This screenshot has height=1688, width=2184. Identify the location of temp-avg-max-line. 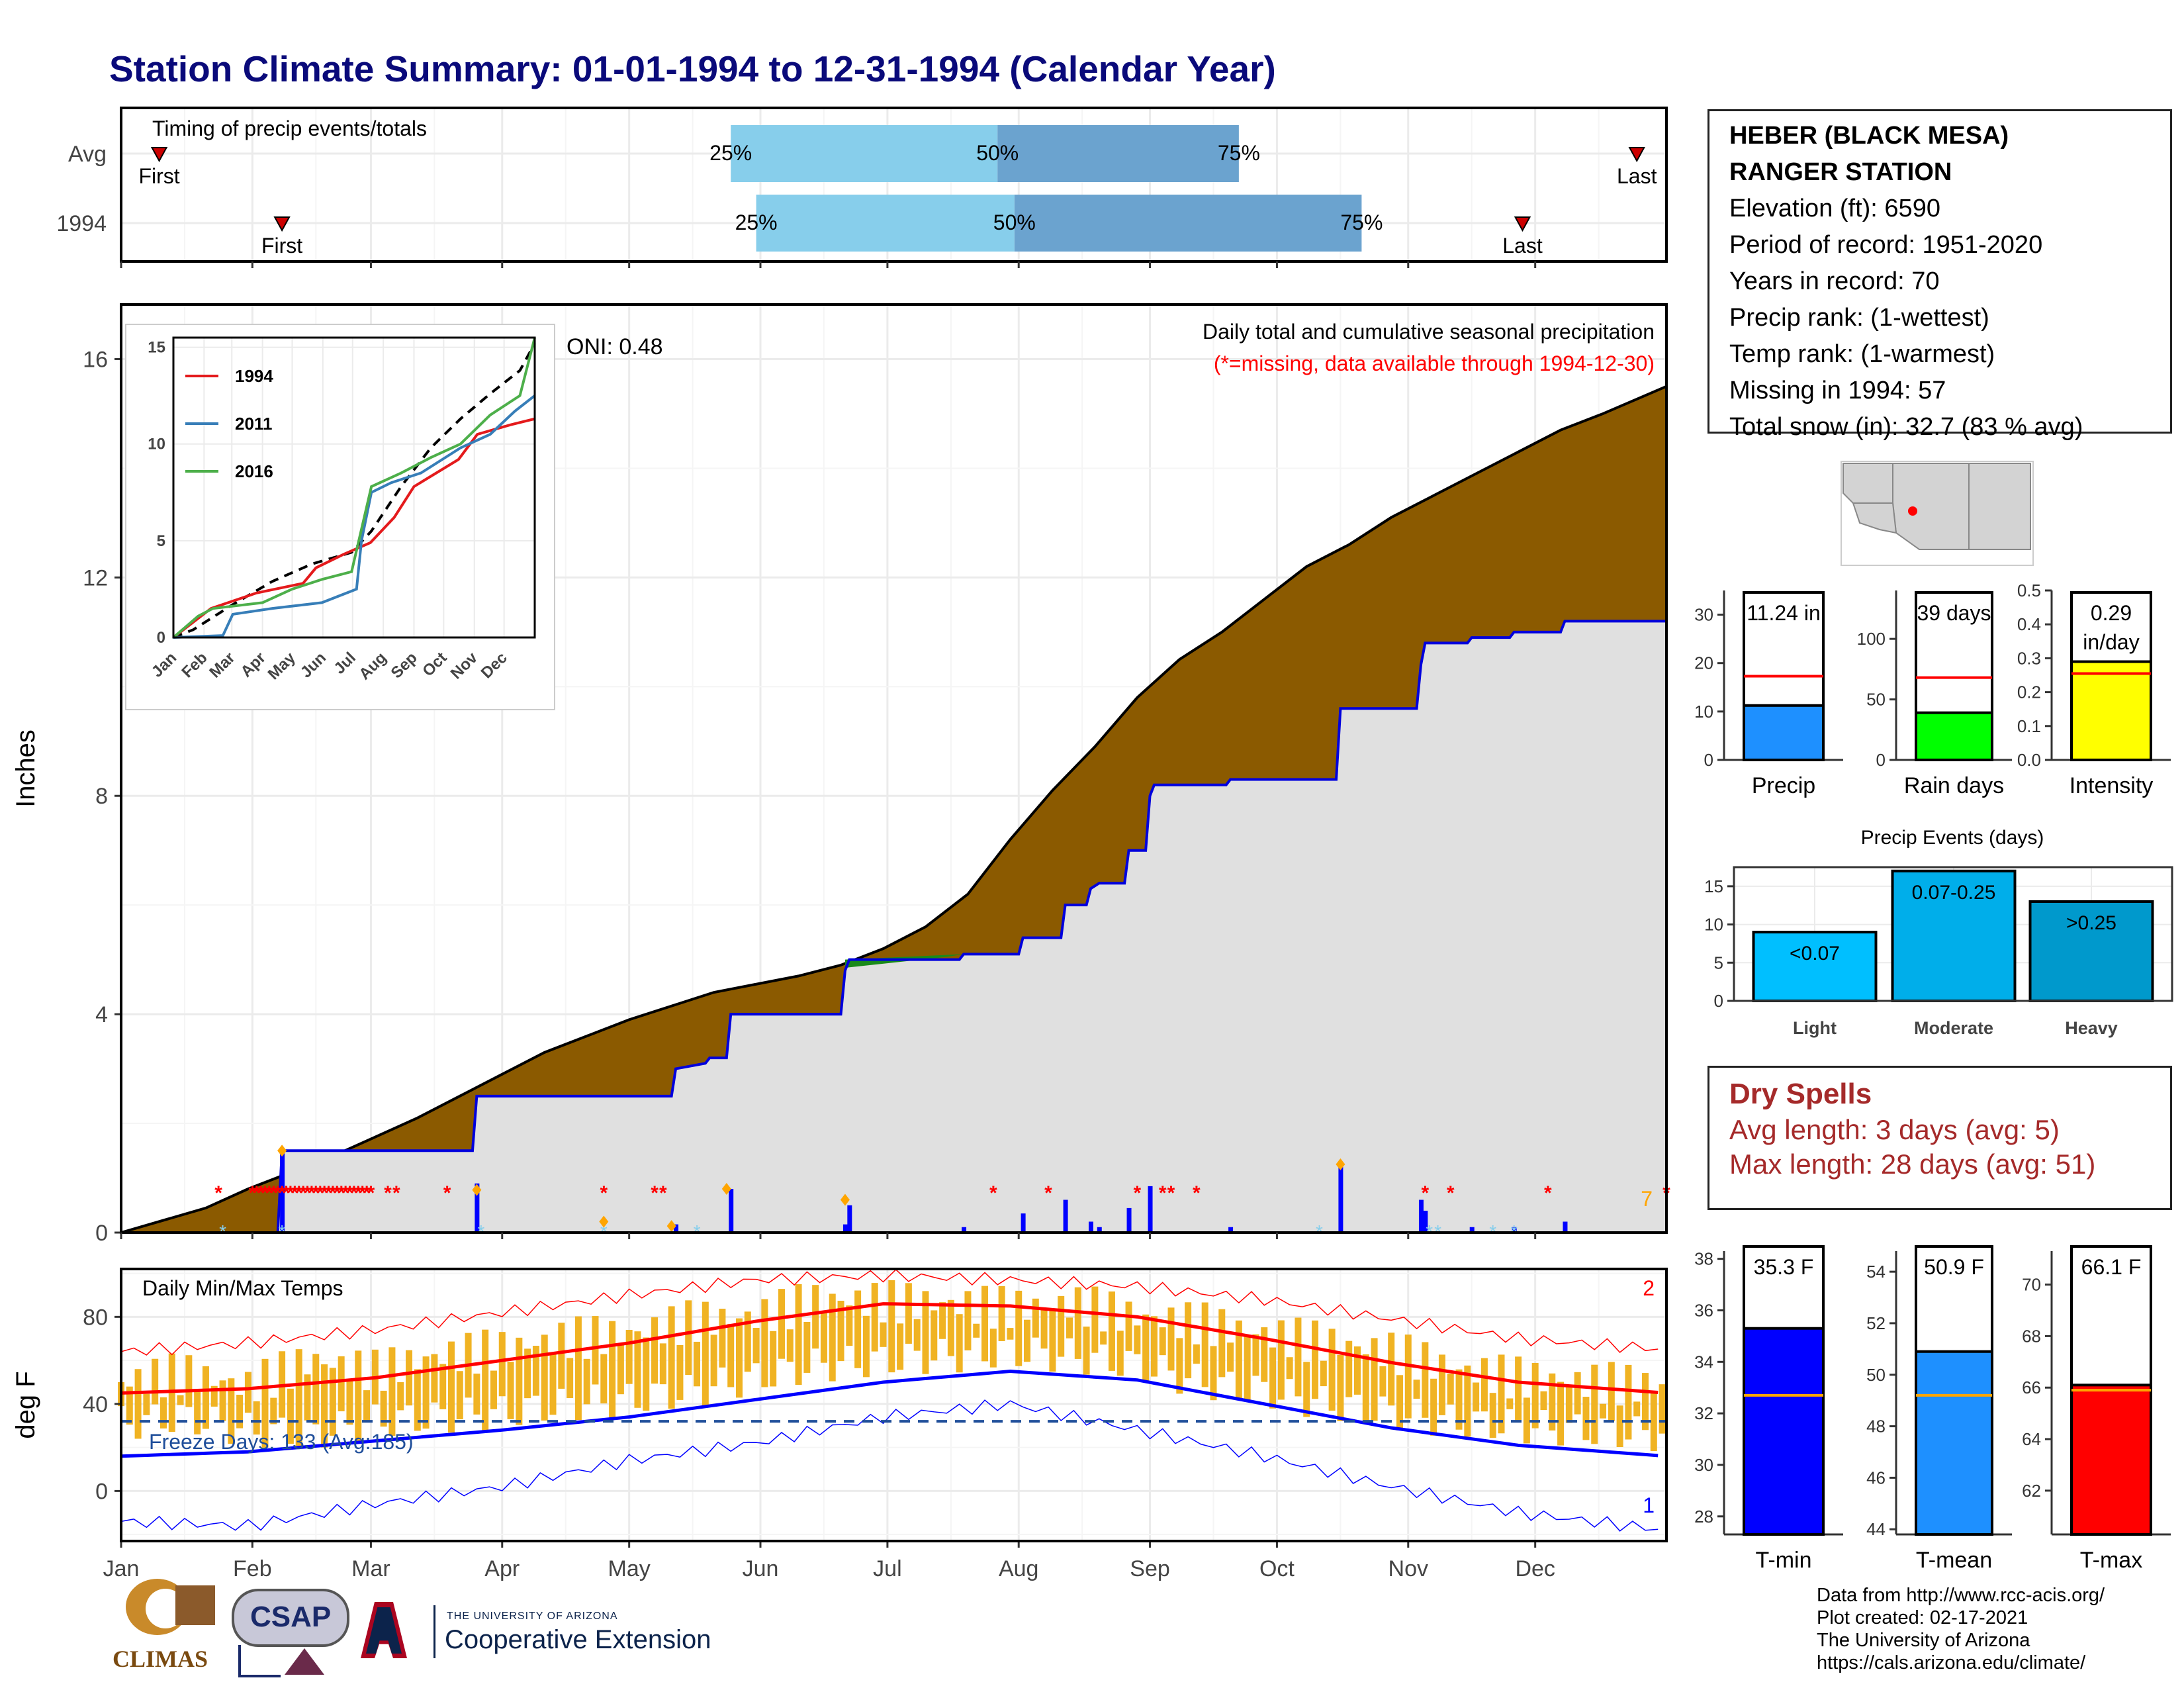
(889, 1348).